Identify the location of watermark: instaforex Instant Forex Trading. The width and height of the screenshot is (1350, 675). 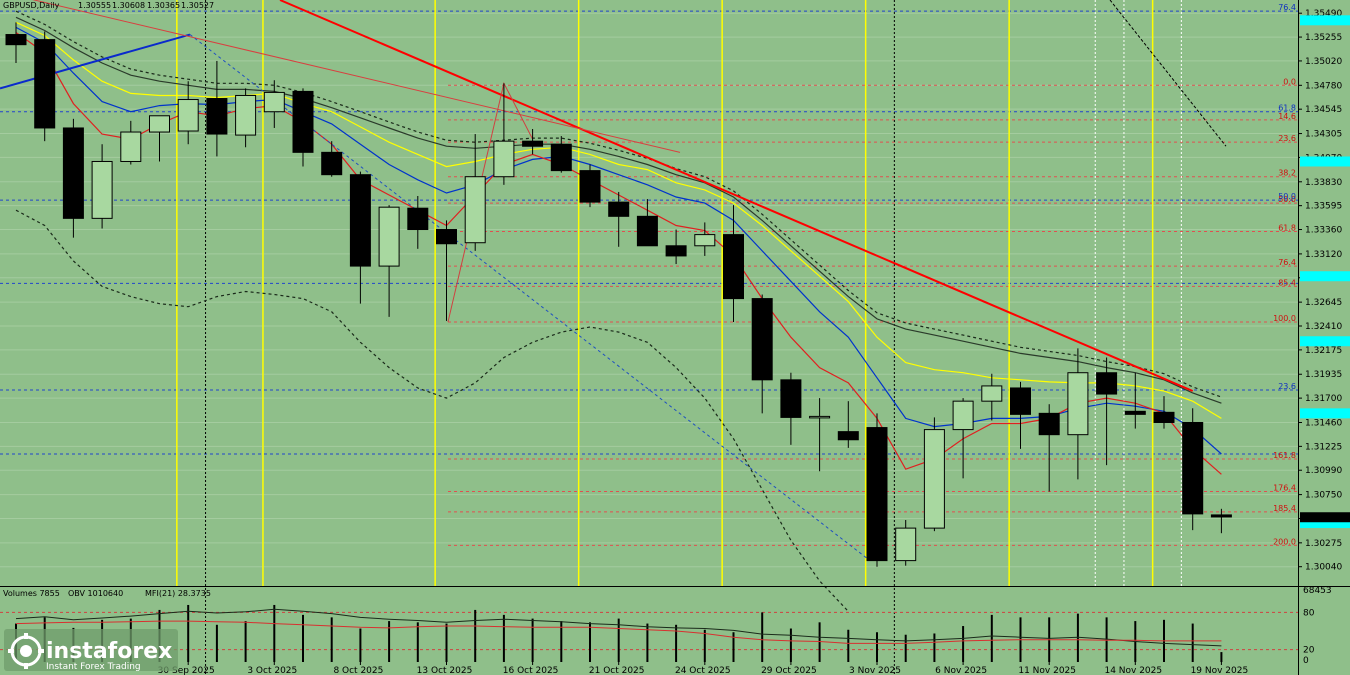
(91, 650).